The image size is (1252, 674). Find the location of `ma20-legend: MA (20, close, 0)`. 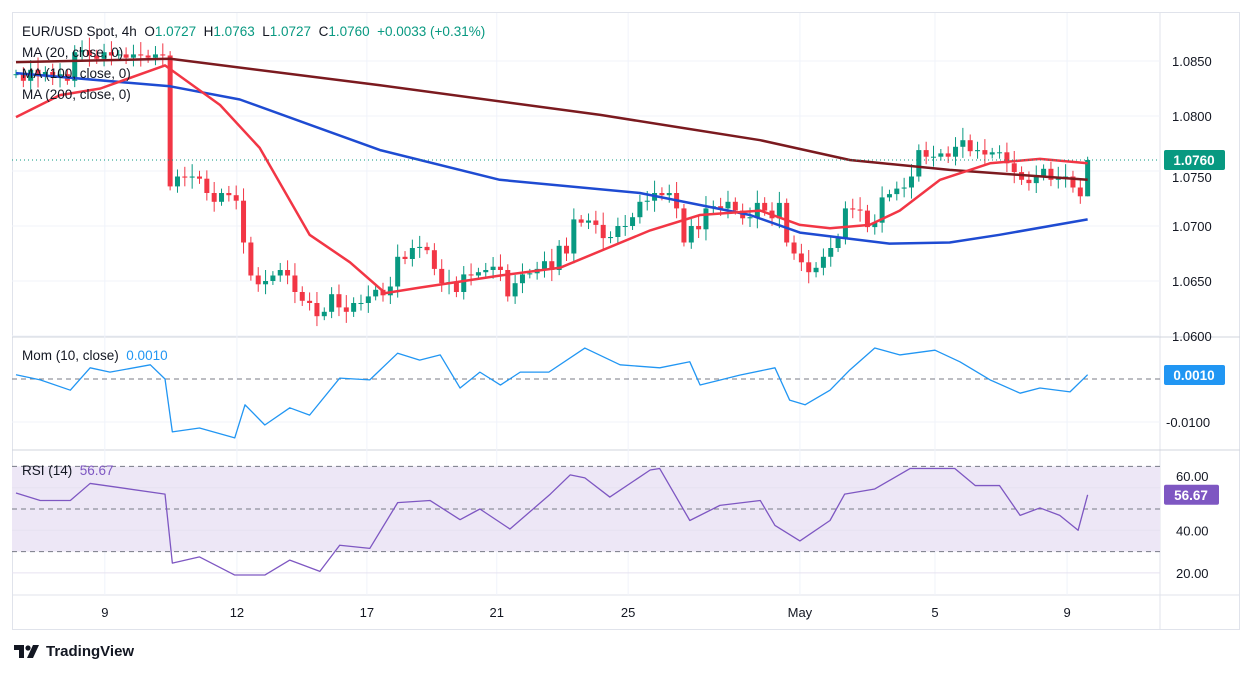

ma20-legend: MA (20, close, 0) is located at coordinates (73, 52).